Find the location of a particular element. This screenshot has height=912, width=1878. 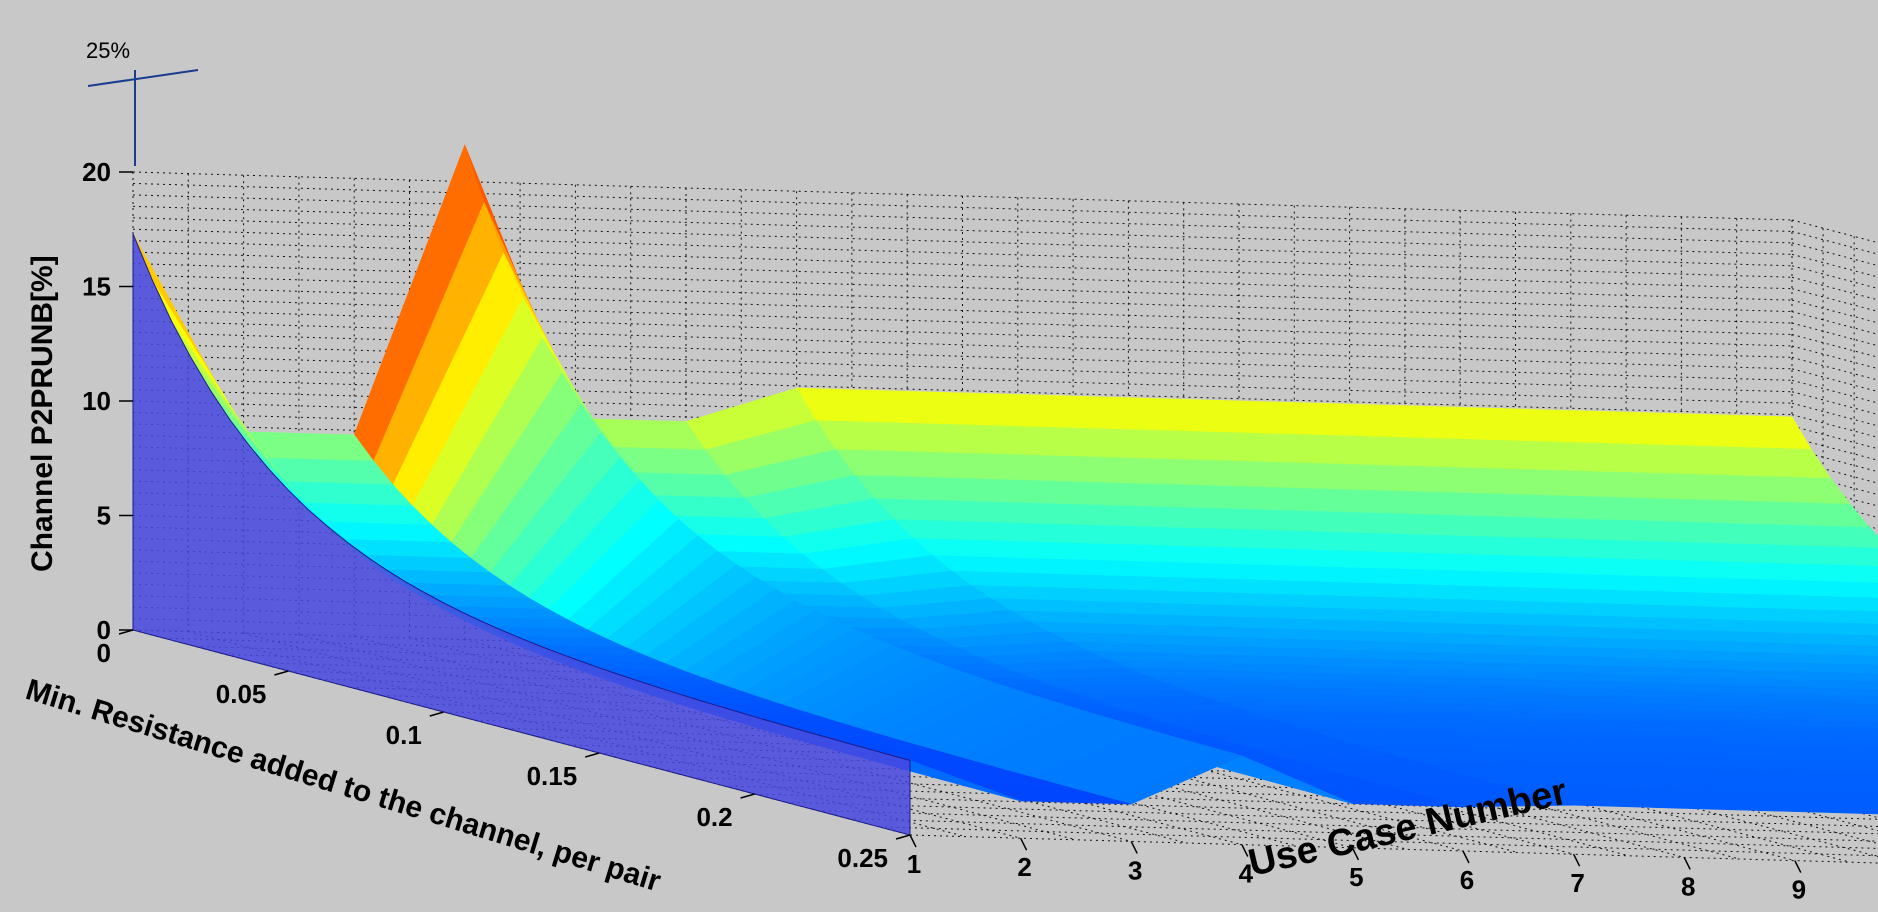

y-tick-label: 2 is located at coordinates (1024, 867).